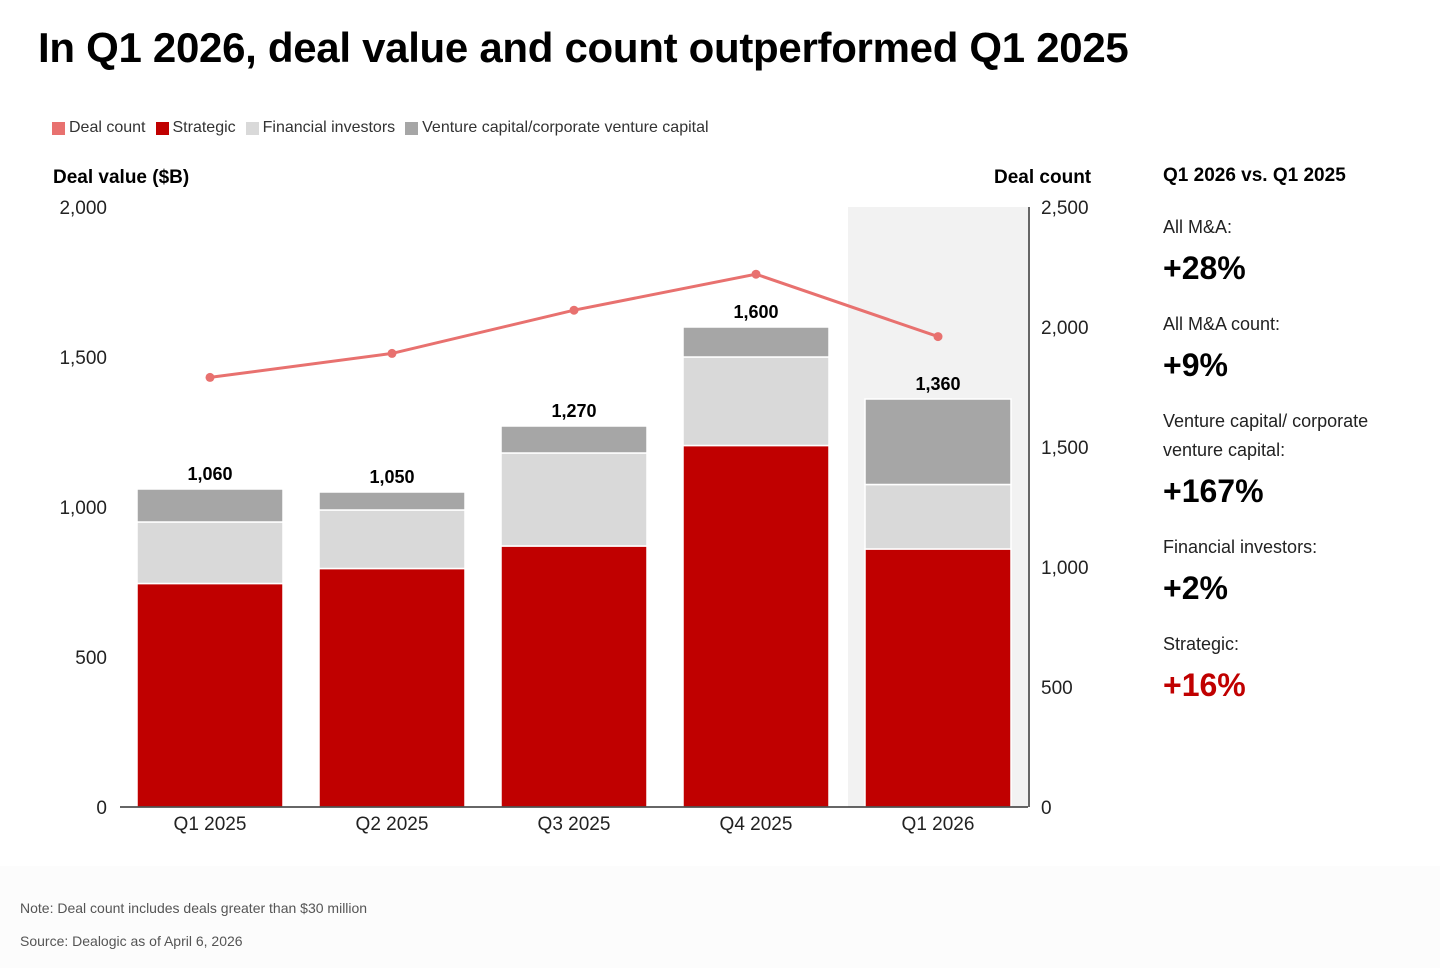  Describe the element at coordinates (1222, 324) in the screenshot. I see `stat-label: All M&A count:` at that location.